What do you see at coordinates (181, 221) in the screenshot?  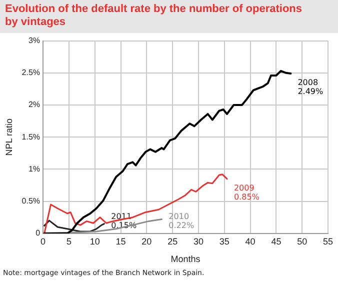 I see `annotation: 2010 0.22%` at bounding box center [181, 221].